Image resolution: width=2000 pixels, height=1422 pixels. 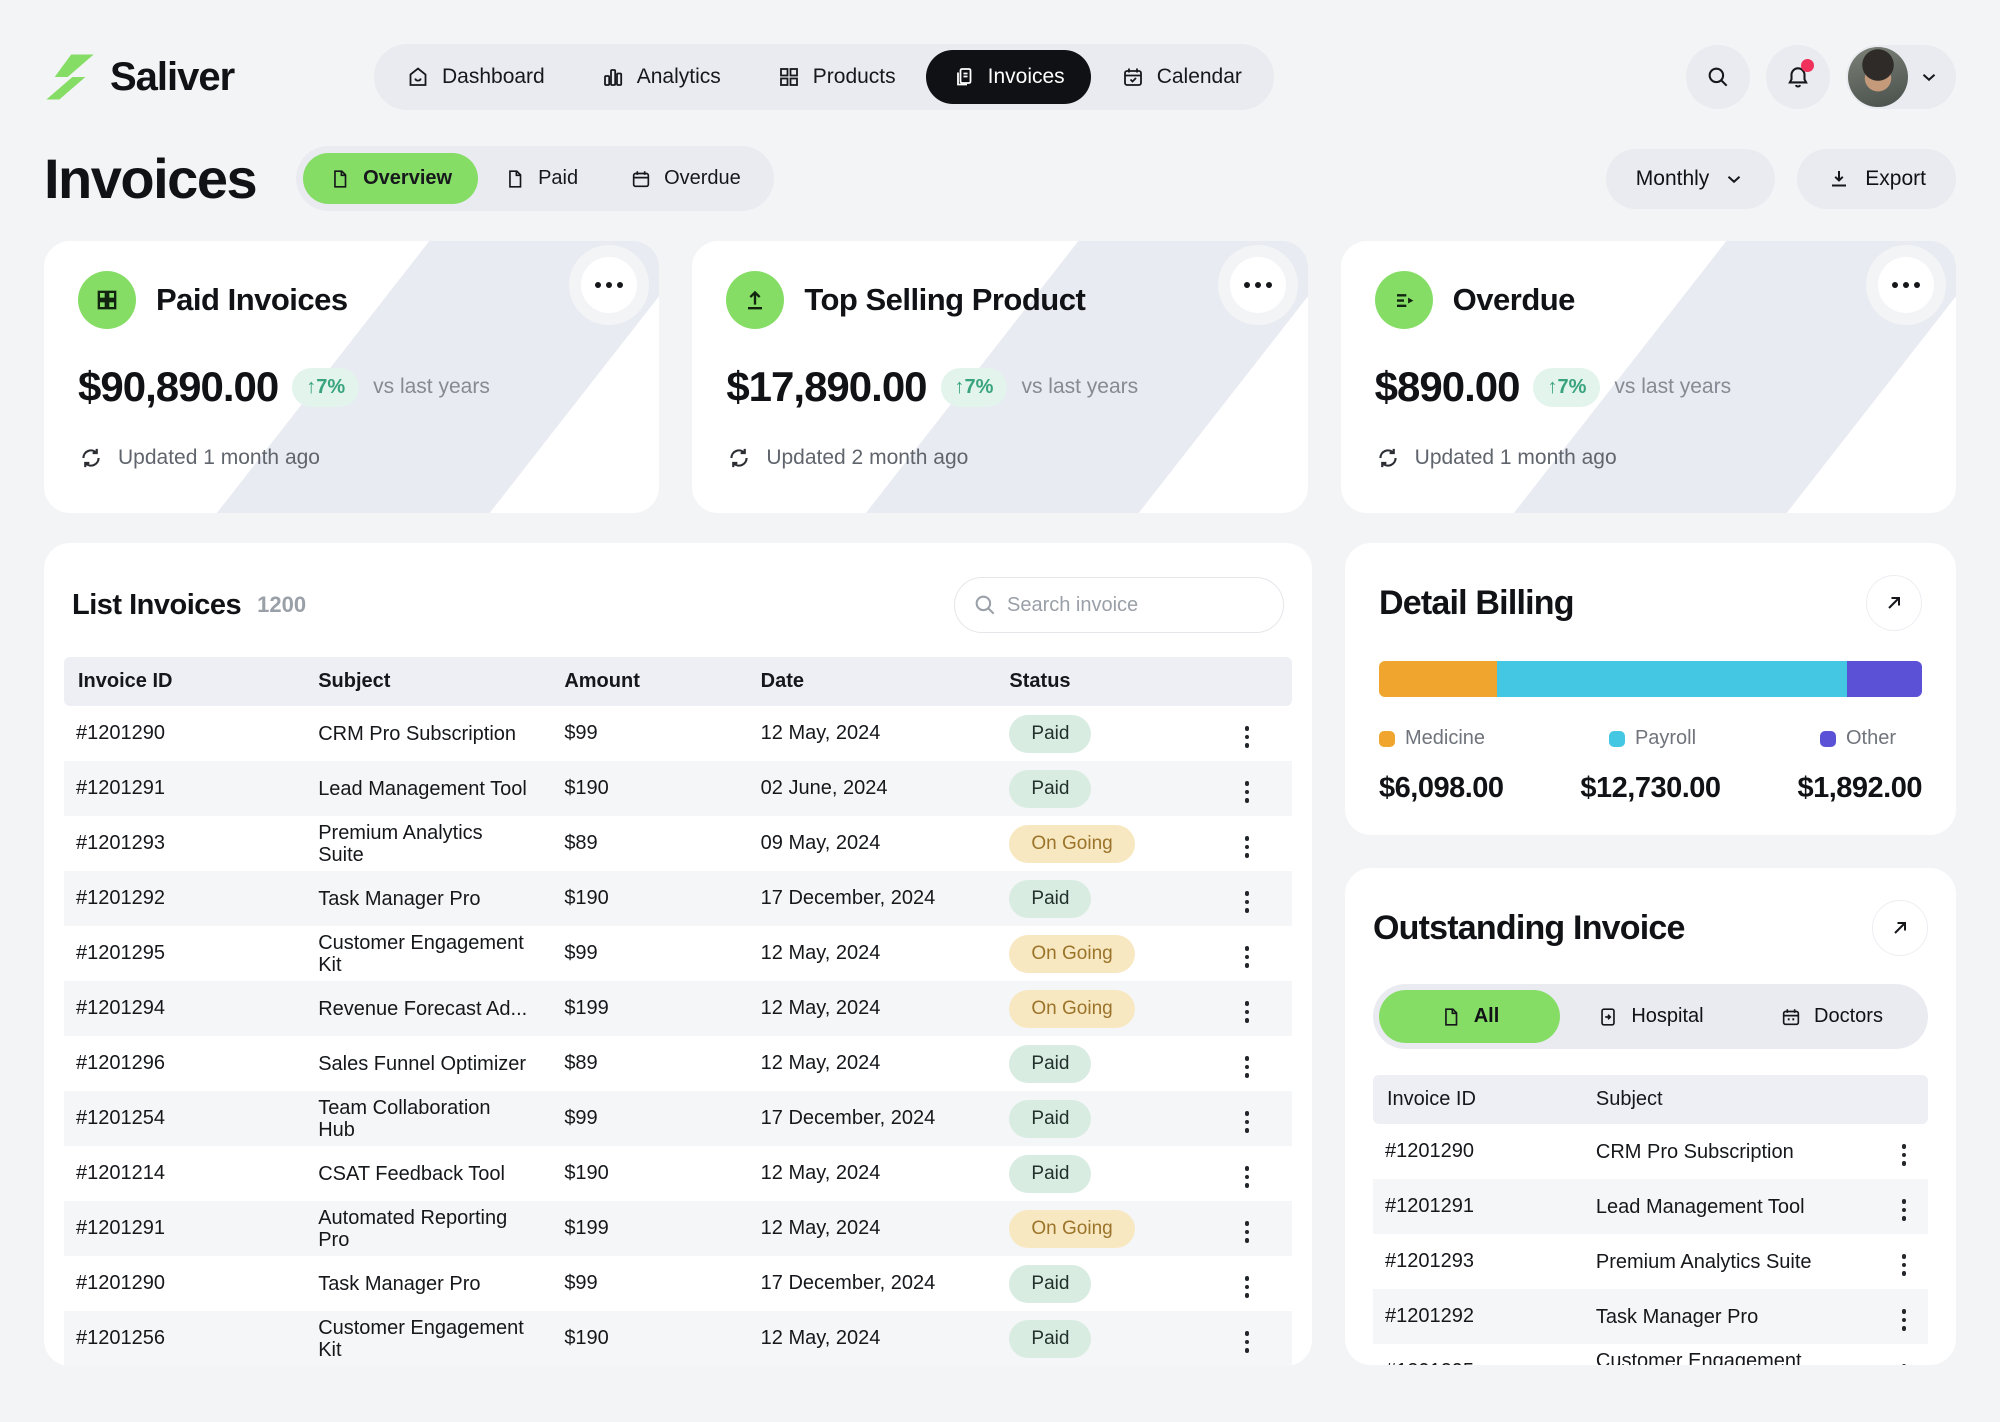 What do you see at coordinates (1447, 386) in the screenshot?
I see `stat-value: $890.00` at bounding box center [1447, 386].